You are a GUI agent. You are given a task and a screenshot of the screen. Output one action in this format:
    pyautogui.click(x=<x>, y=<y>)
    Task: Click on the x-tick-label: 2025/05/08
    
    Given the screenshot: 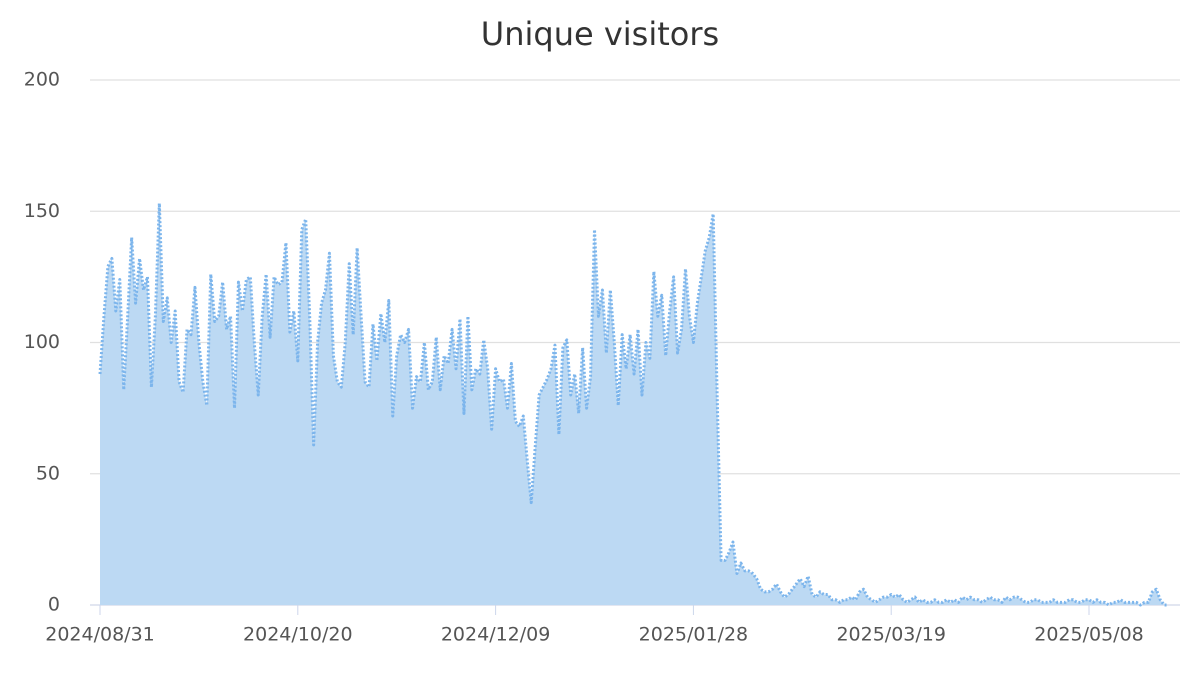 What is the action you would take?
    pyautogui.click(x=1089, y=635)
    